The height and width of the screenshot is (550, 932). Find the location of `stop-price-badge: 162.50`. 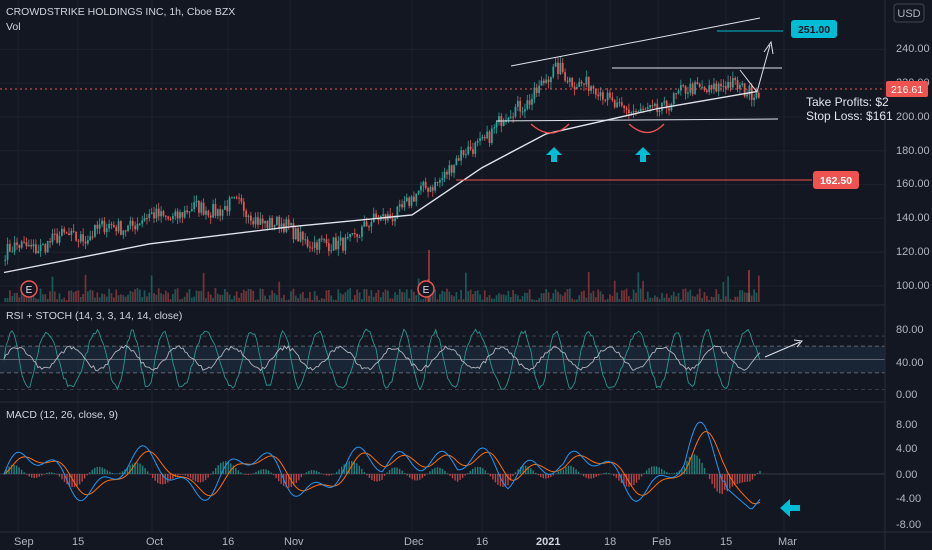

stop-price-badge: 162.50 is located at coordinates (836, 180).